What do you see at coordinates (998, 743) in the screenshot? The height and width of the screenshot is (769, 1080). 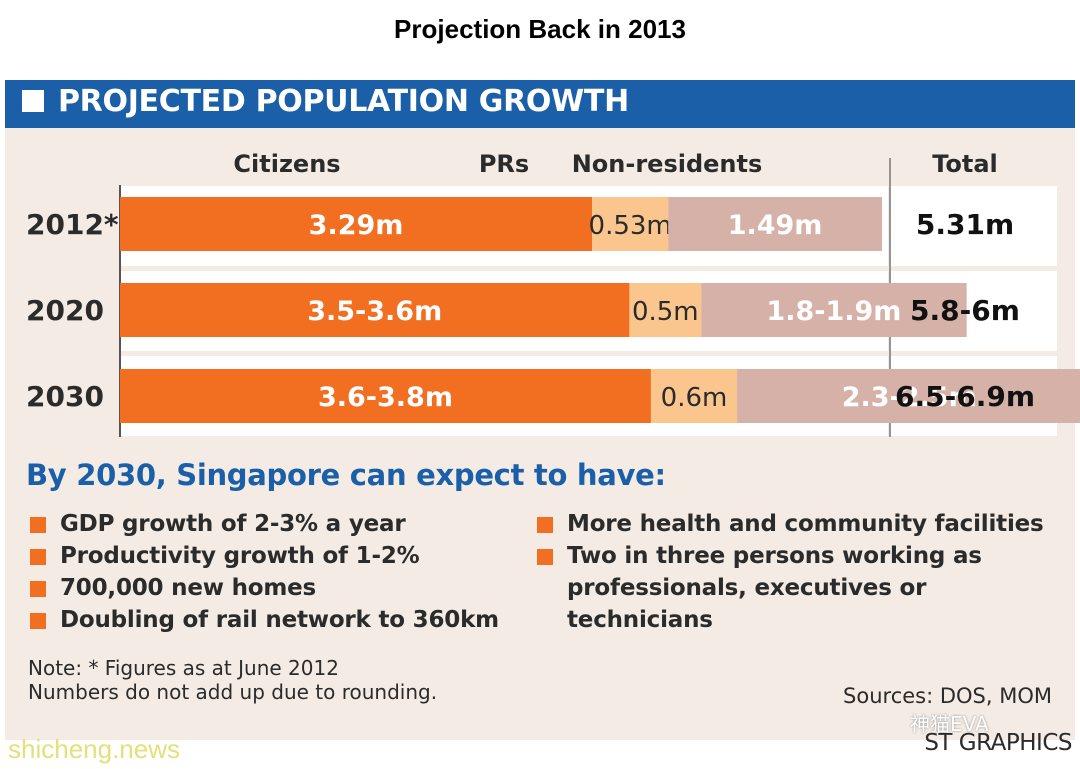 I see `credit: ST GRAPHICS` at bounding box center [998, 743].